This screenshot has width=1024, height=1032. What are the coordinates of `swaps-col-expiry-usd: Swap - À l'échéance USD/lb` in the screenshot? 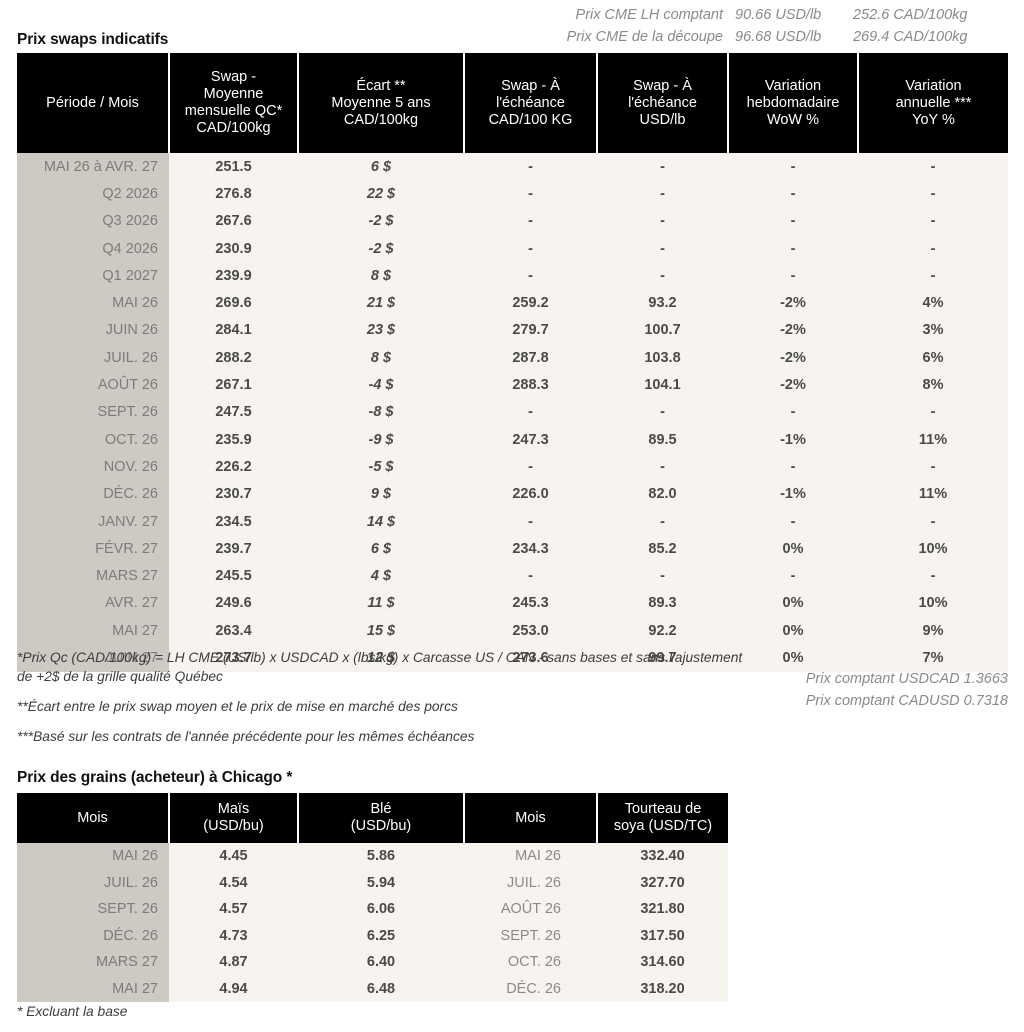 It's located at (663, 103).